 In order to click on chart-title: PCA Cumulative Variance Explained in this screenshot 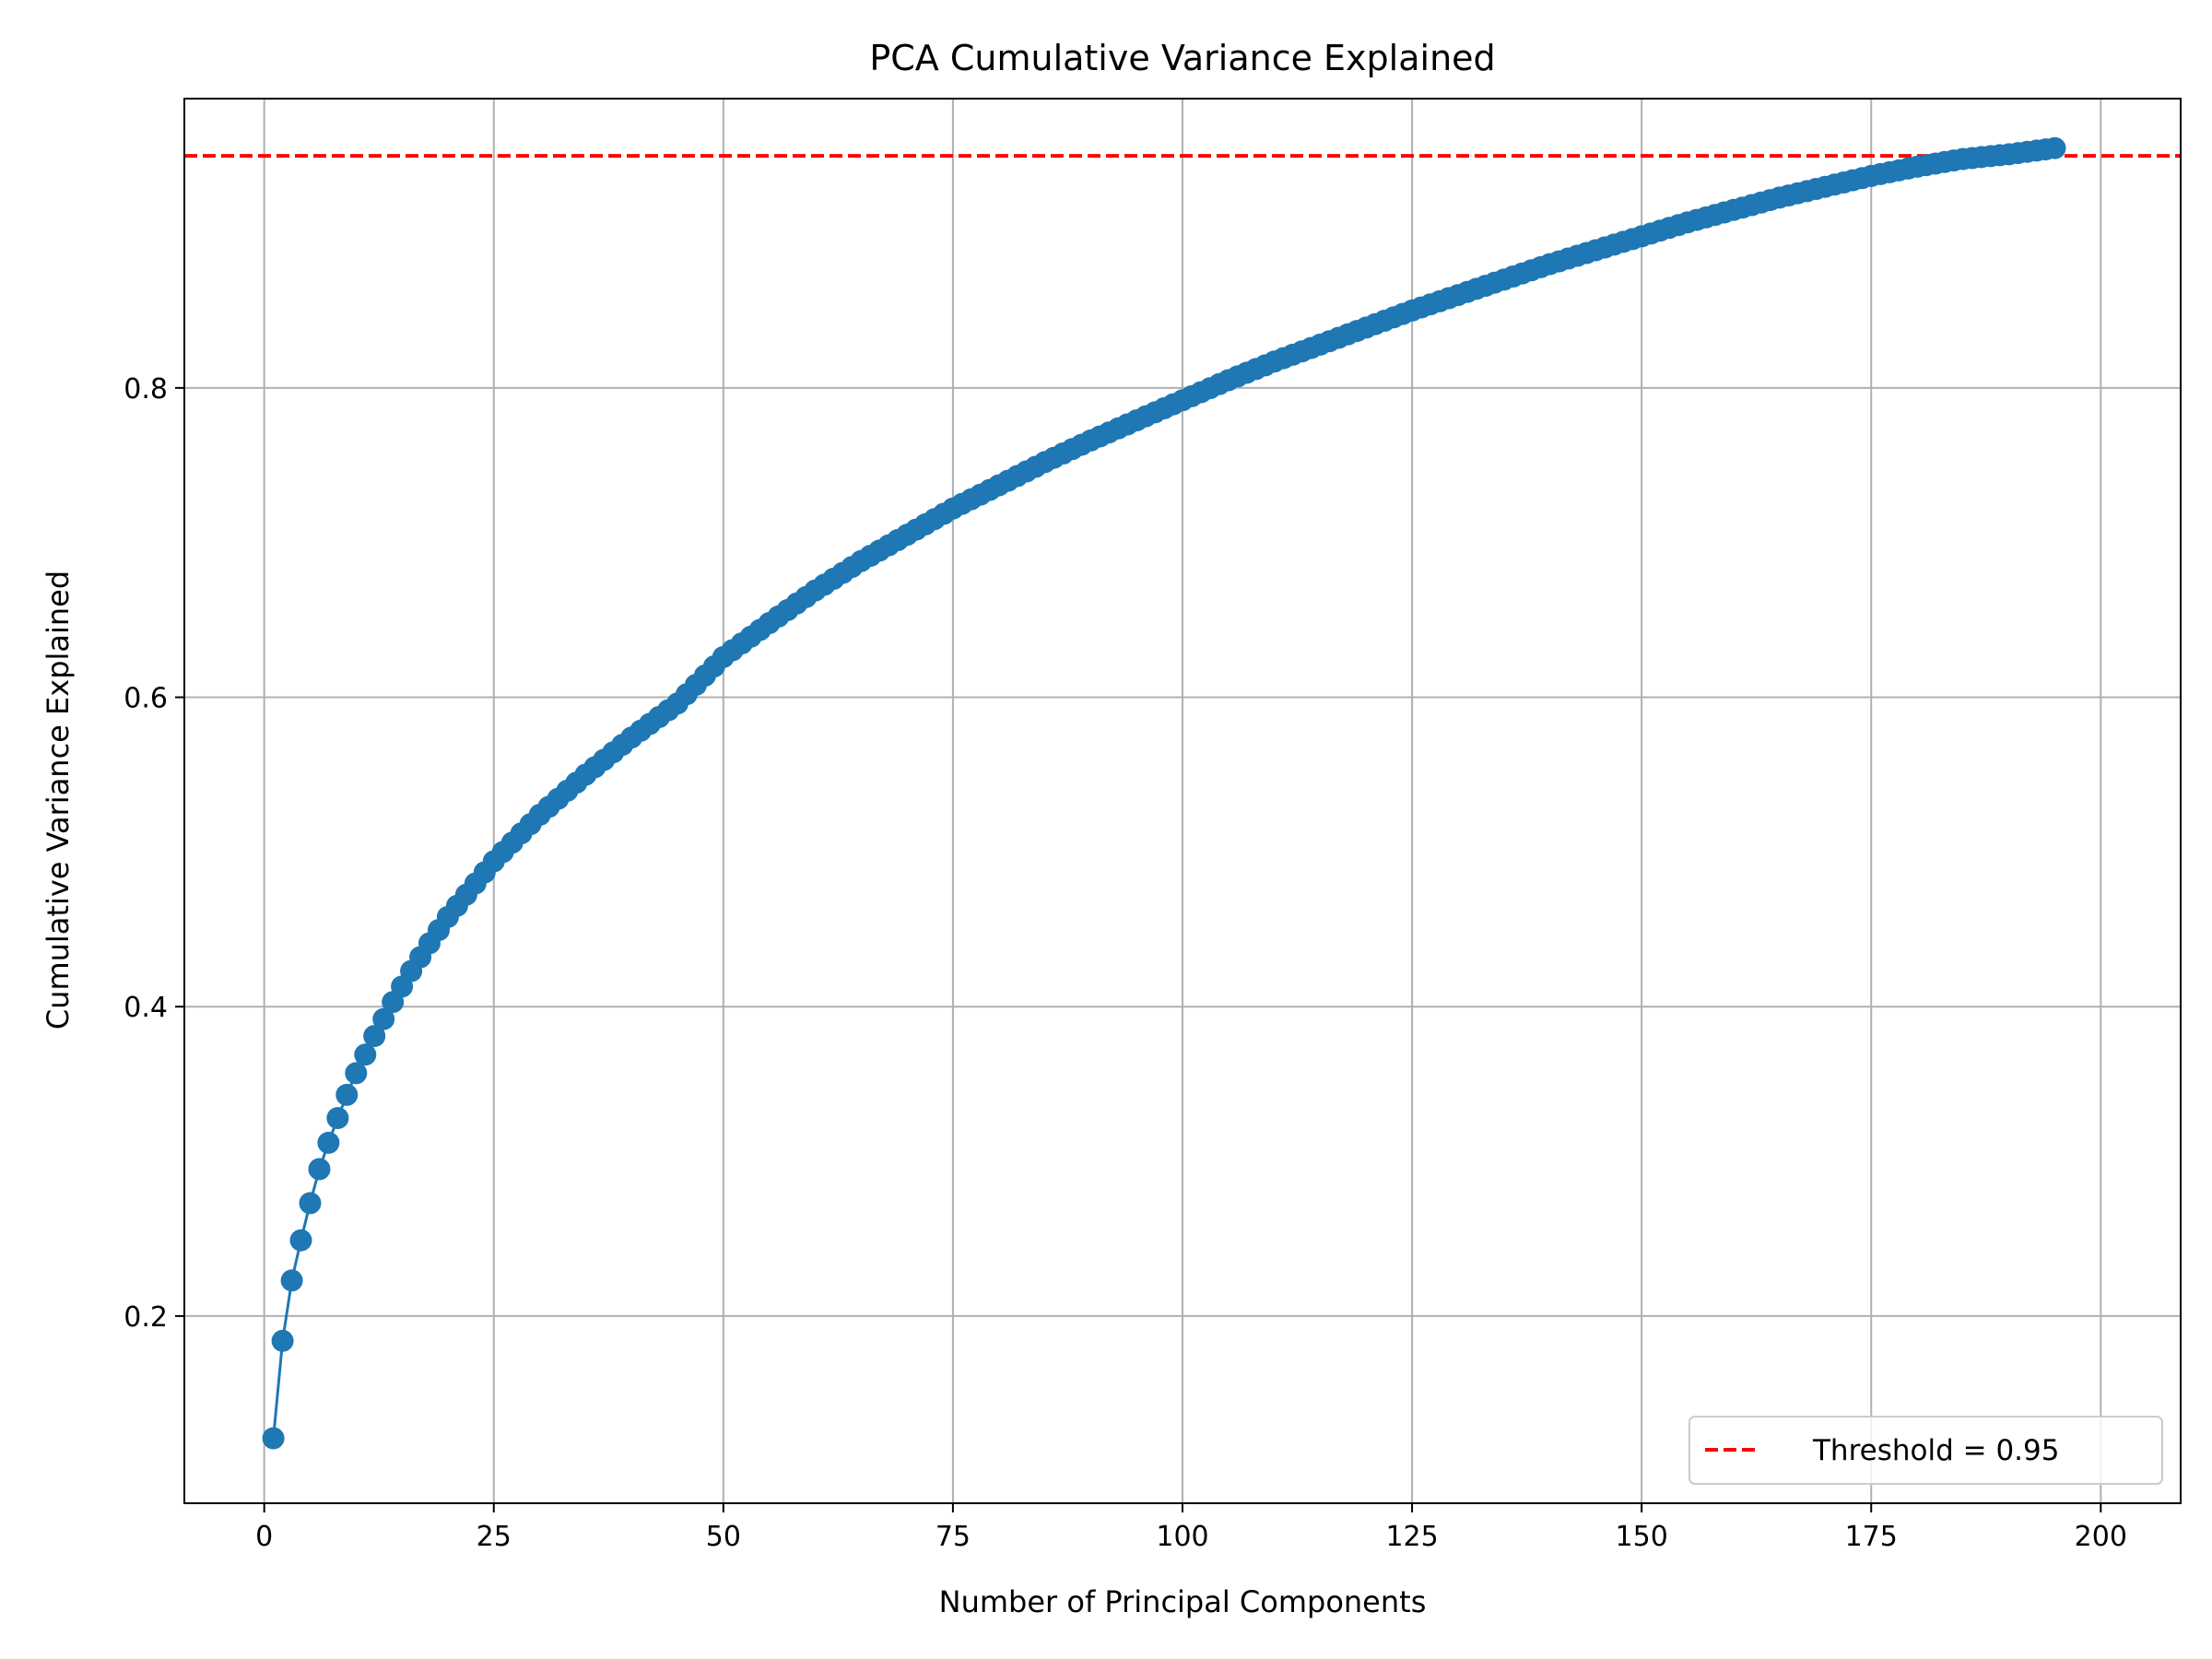, I will do `click(1182, 58)`.